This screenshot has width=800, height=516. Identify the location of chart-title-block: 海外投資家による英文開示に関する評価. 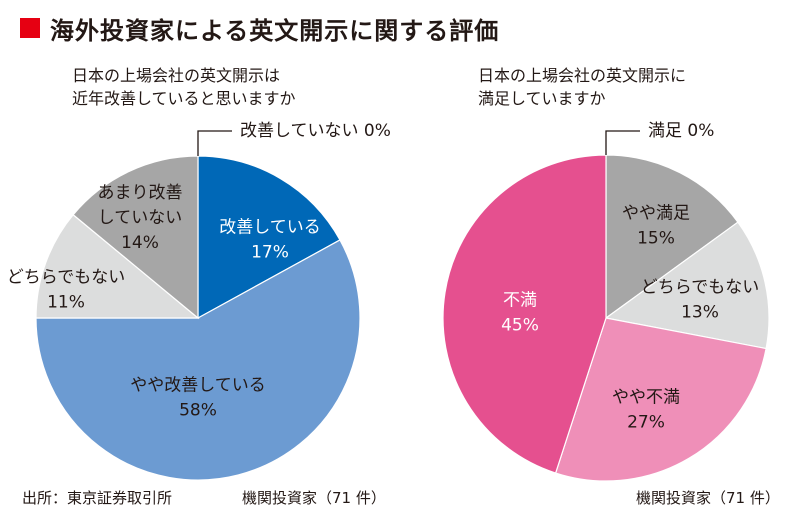
(259, 28).